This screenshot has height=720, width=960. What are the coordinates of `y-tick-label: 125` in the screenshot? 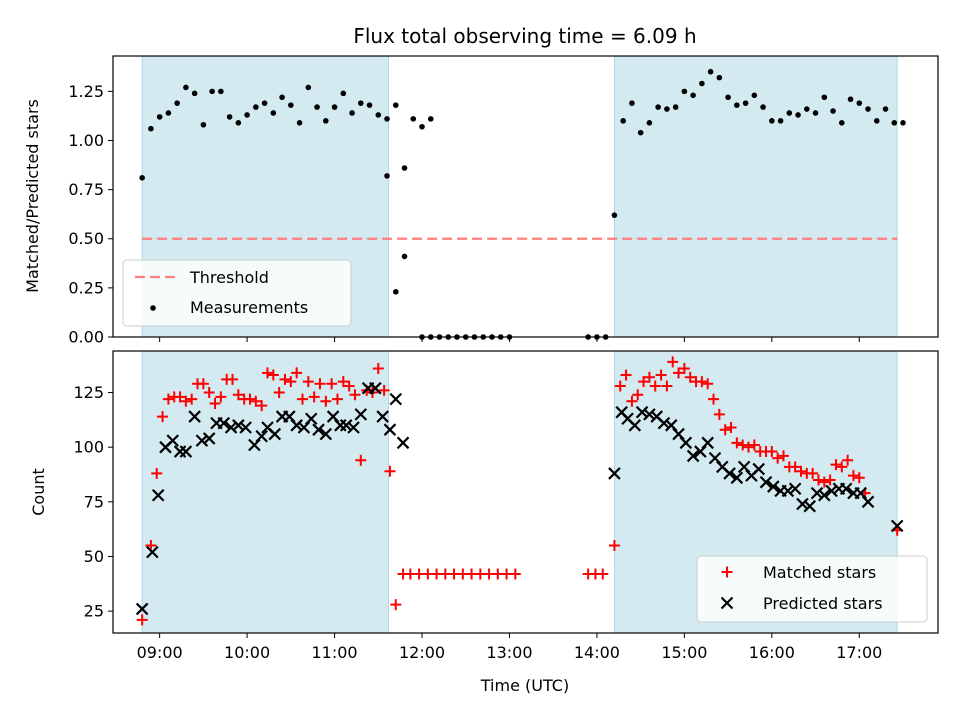 It's located at (88, 392).